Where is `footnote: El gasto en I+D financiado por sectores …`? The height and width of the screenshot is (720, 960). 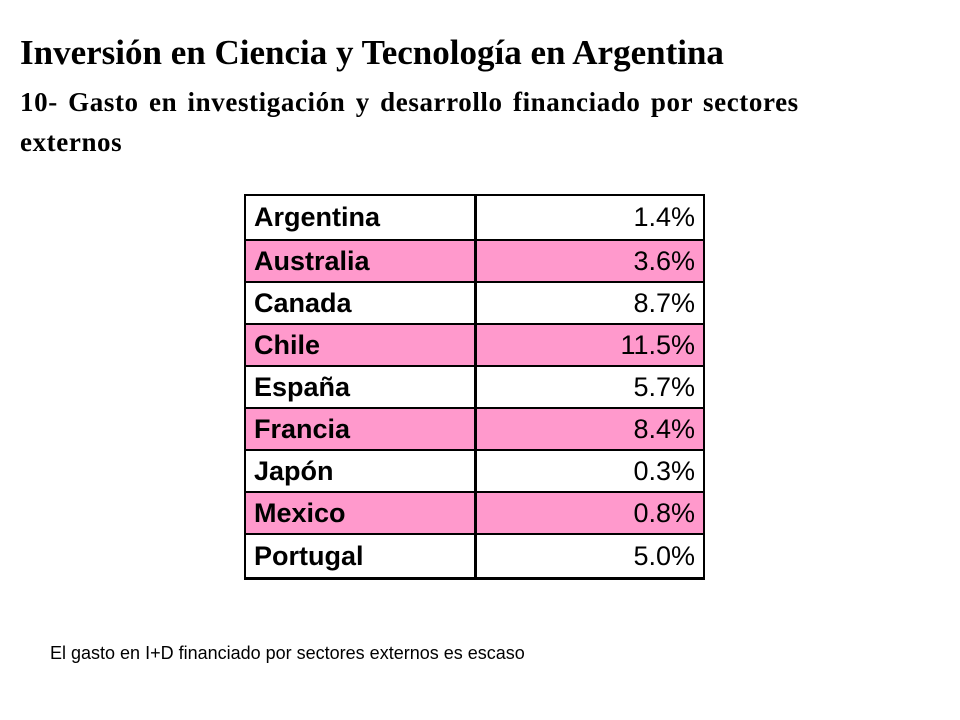
footnote: El gasto en I+D financiado por sectores … is located at coordinates (287, 653).